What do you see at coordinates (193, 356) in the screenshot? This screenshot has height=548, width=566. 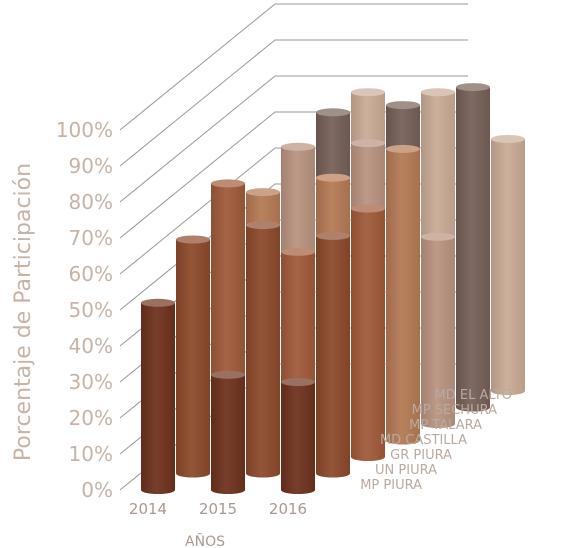 I see `bar-un-piura-2014` at bounding box center [193, 356].